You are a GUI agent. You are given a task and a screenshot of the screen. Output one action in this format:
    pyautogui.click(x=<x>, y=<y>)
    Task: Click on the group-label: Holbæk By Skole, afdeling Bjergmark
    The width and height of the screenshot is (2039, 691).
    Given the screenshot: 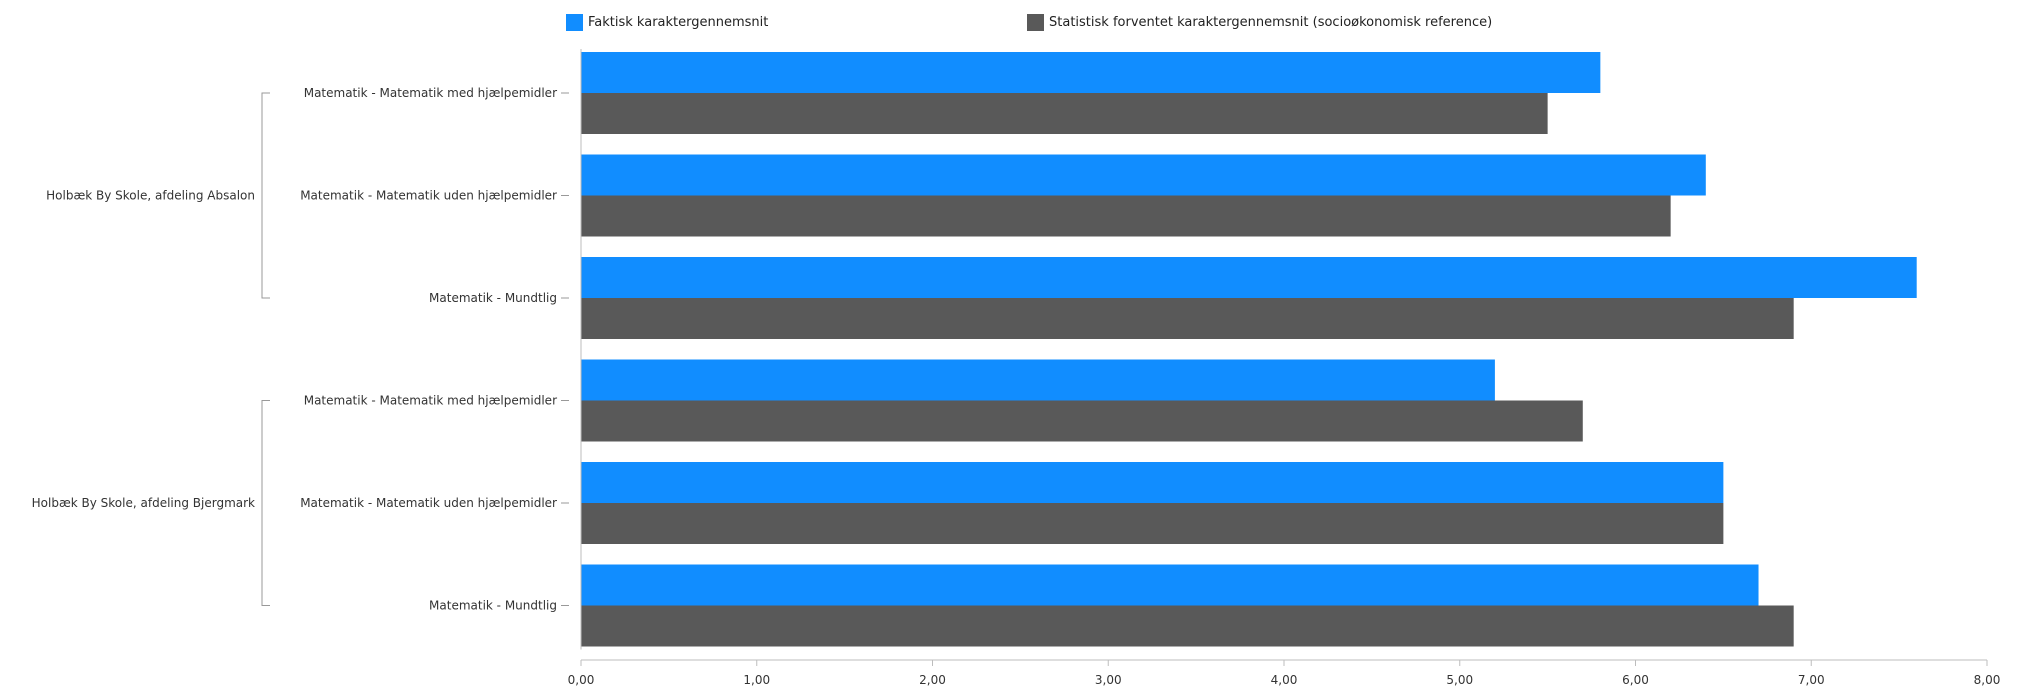 What is the action you would take?
    pyautogui.click(x=143, y=503)
    